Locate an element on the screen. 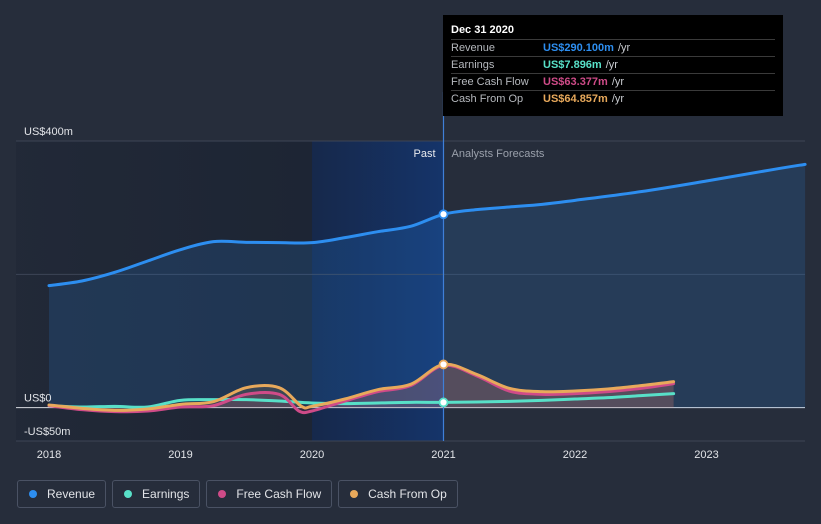 Image resolution: width=821 pixels, height=524 pixels. revenue-dot-icon is located at coordinates (33, 494).